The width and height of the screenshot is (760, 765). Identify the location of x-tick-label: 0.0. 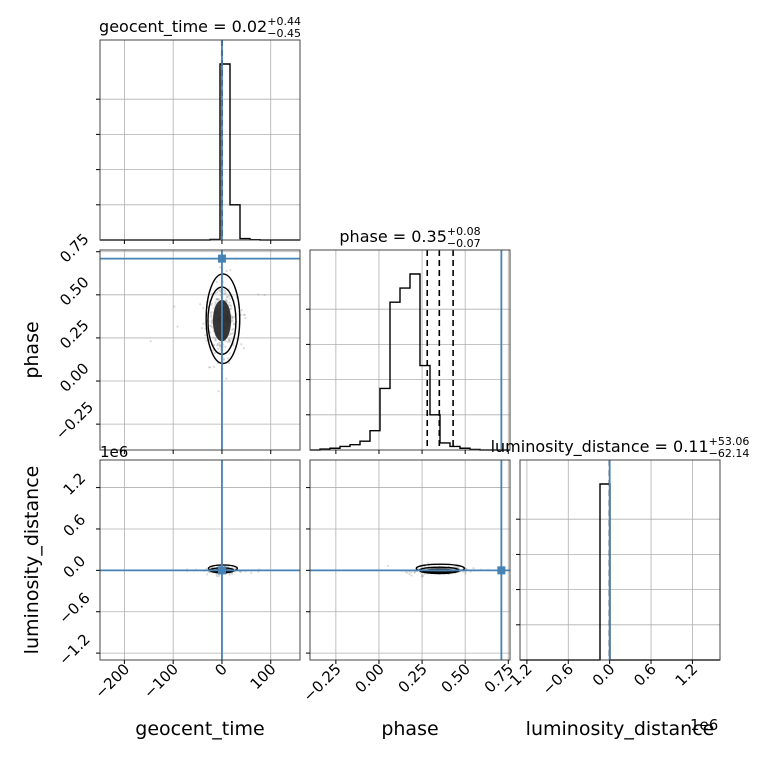
(604, 675).